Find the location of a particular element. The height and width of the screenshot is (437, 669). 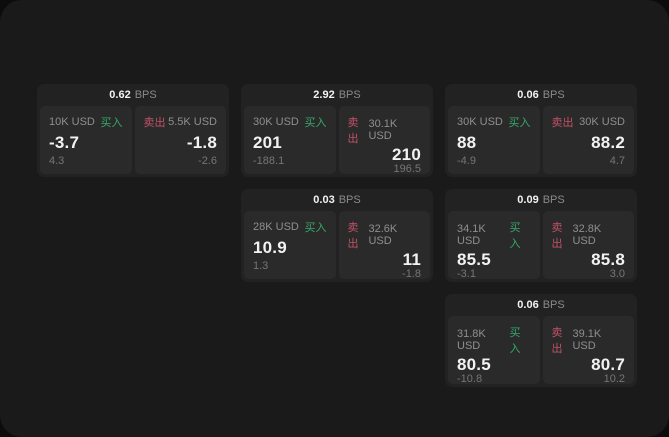

sell-price: 85.8 is located at coordinates (608, 259).